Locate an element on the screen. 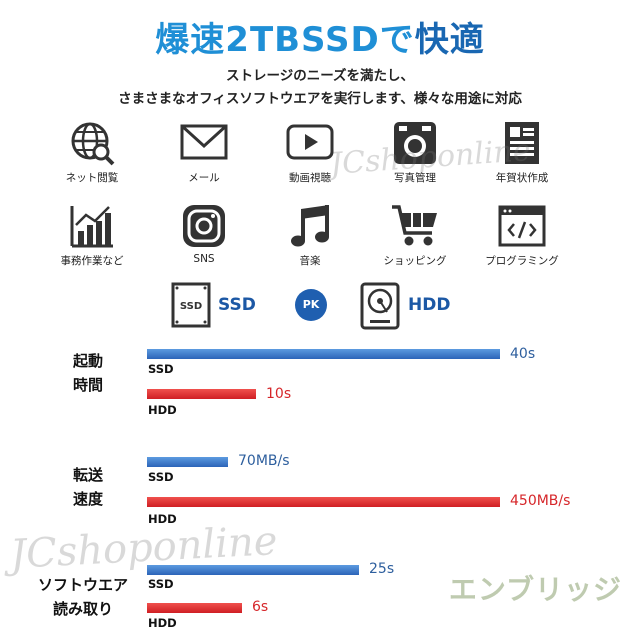 The image size is (640, 640). icon-label: SNS is located at coordinates (204, 259).